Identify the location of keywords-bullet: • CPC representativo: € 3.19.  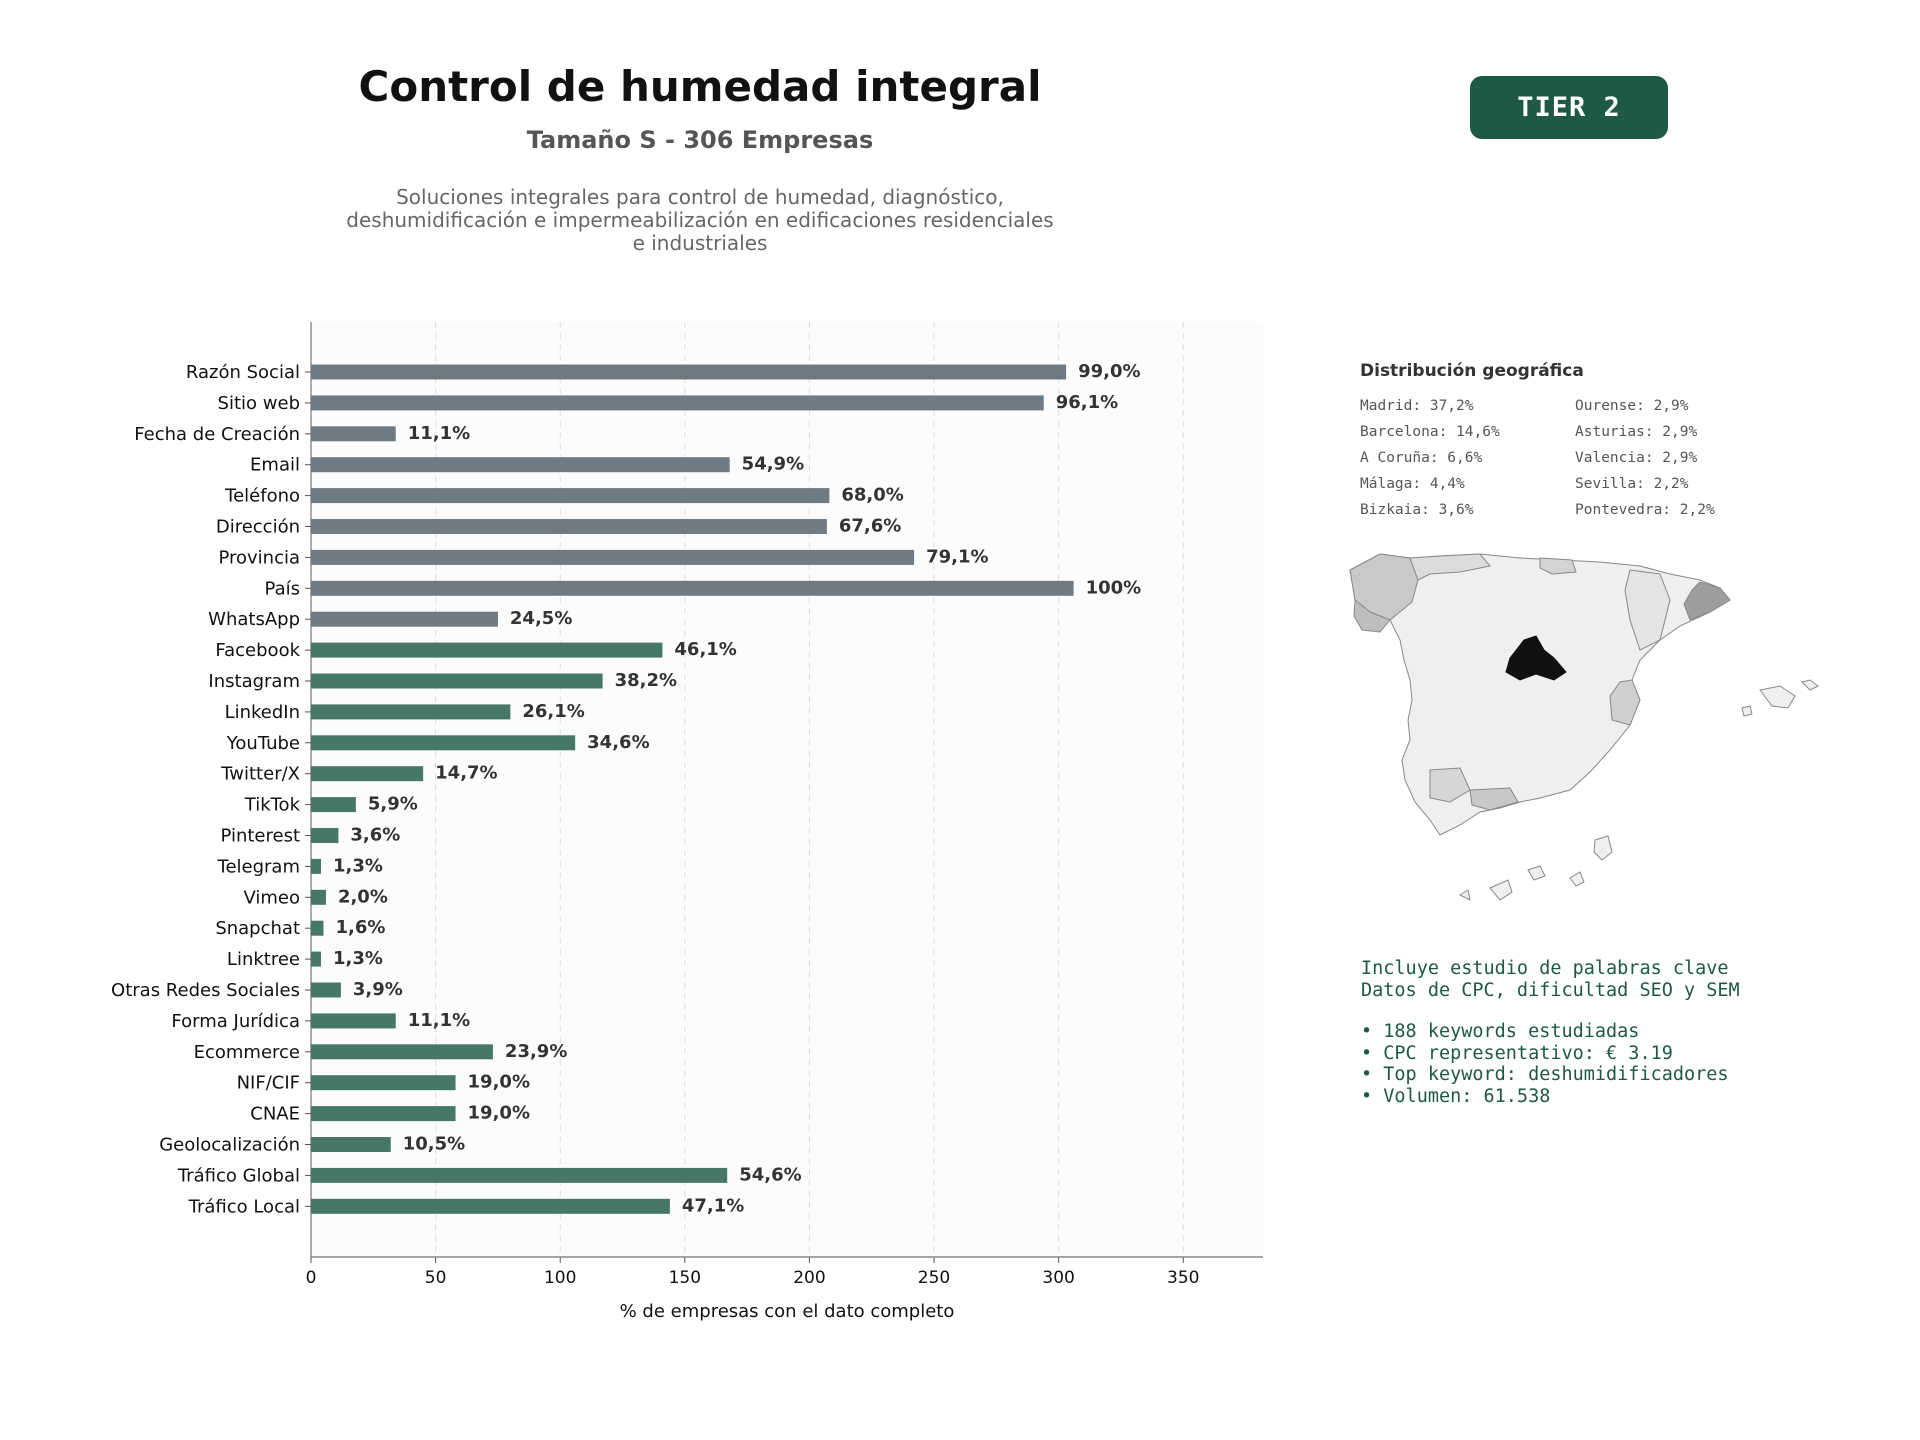
(1517, 1053).